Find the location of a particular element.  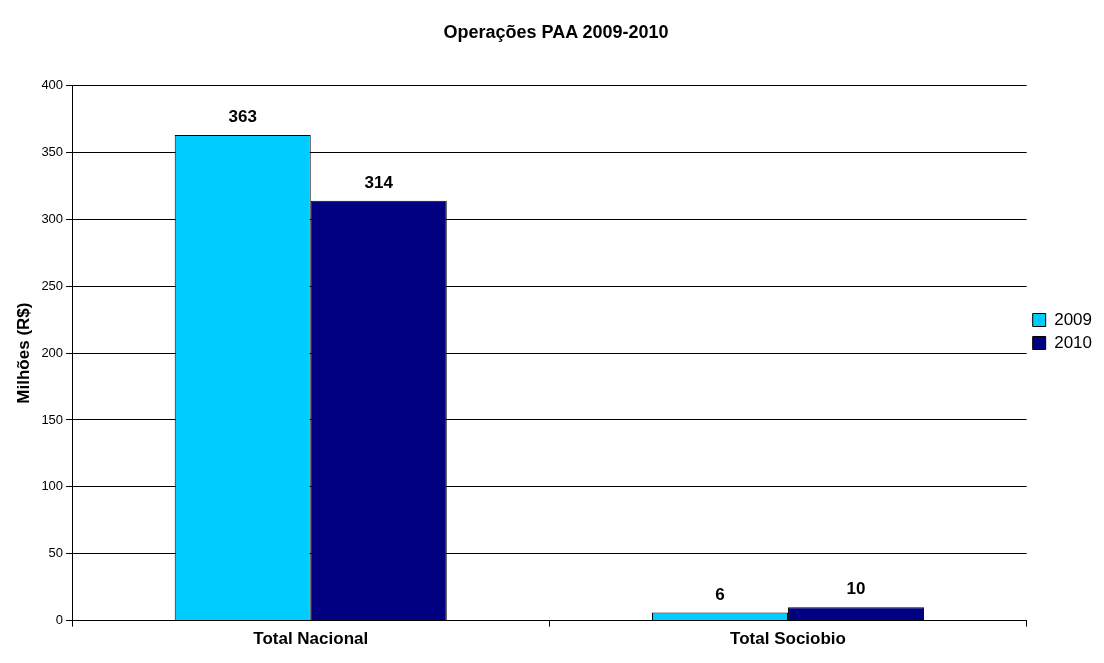

x-tick-label: Total Nacional is located at coordinates (311, 639).